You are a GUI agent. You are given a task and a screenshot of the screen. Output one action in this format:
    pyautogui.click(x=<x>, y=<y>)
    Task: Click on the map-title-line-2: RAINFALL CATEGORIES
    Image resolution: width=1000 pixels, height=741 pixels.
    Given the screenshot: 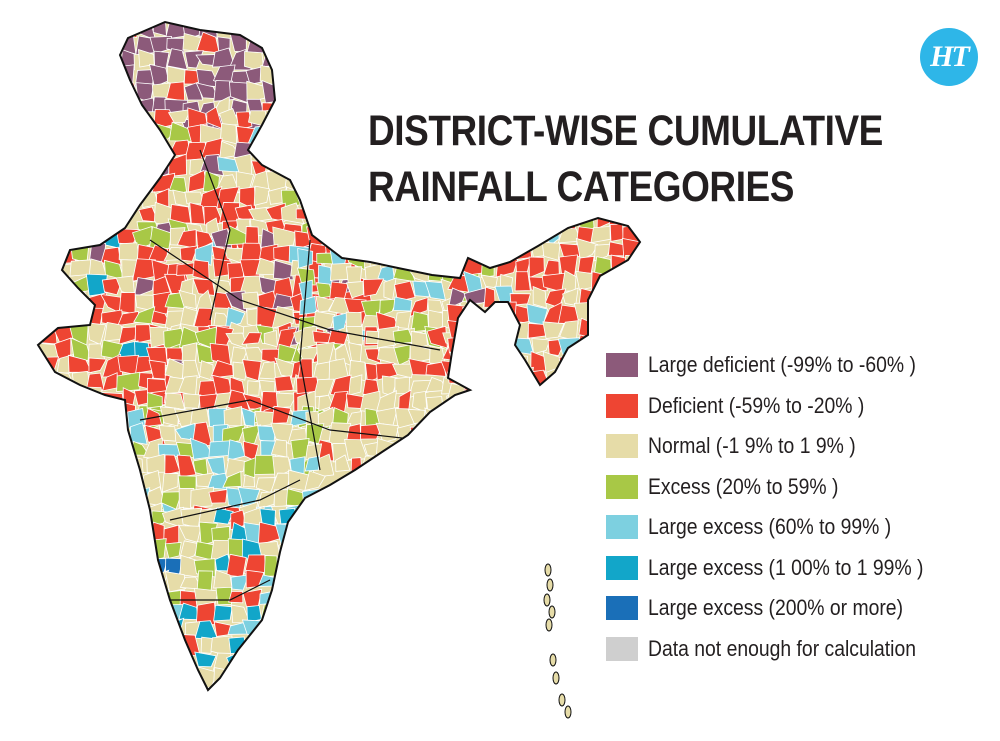 What is the action you would take?
    pyautogui.click(x=581, y=187)
    